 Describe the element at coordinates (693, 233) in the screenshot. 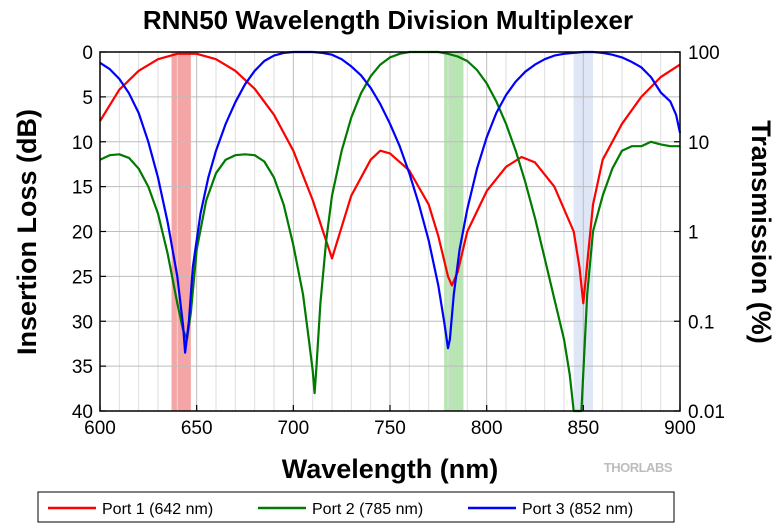

I see `y2-tick-label-1: 1` at that location.